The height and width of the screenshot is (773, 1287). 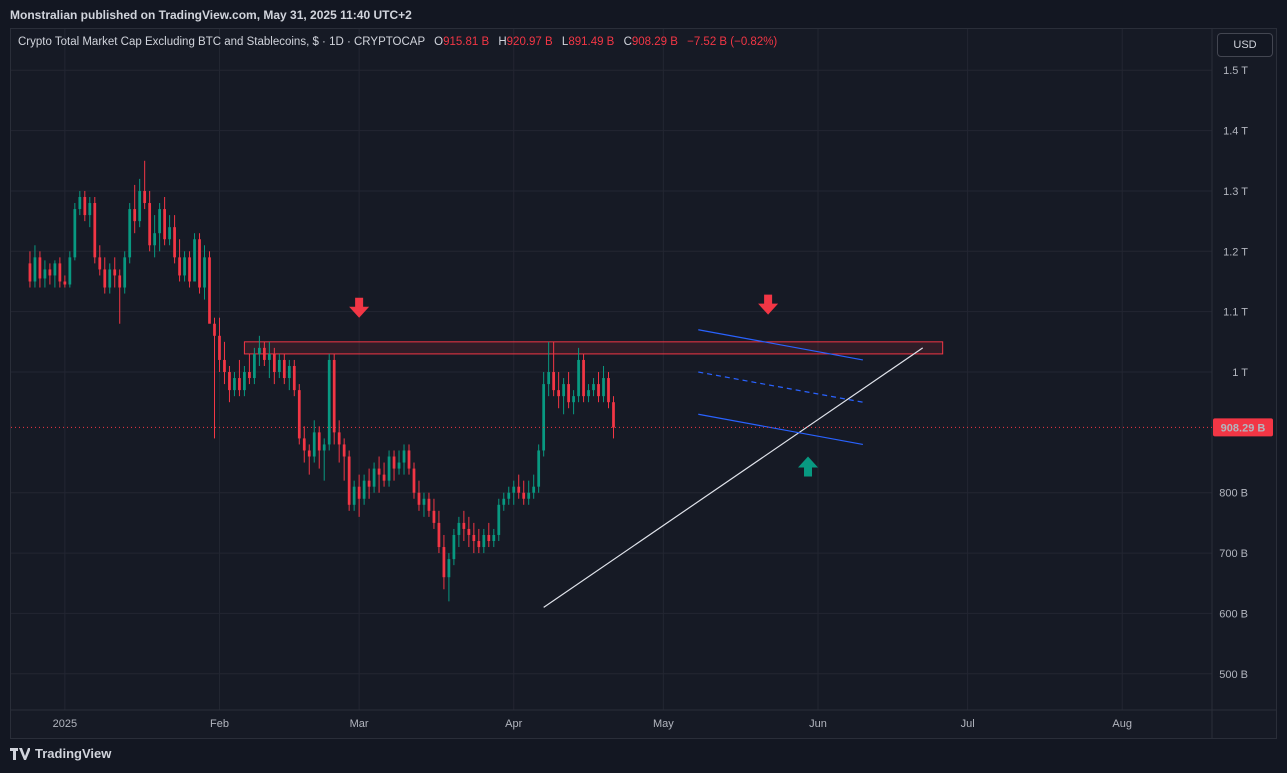 What do you see at coordinates (73, 753) in the screenshot?
I see `footer-brand: TradingView` at bounding box center [73, 753].